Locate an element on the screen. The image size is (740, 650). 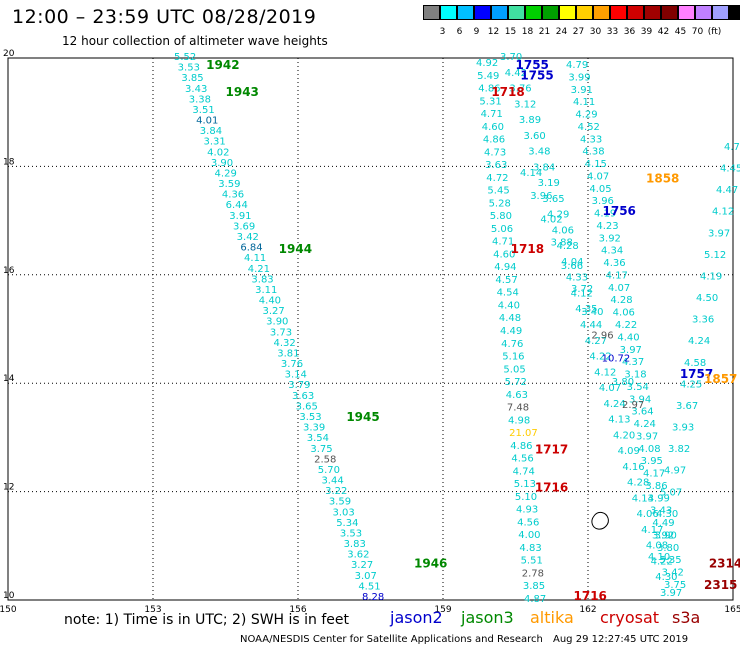
swh-value-track4: 3.18 is located at coordinates (635, 375).